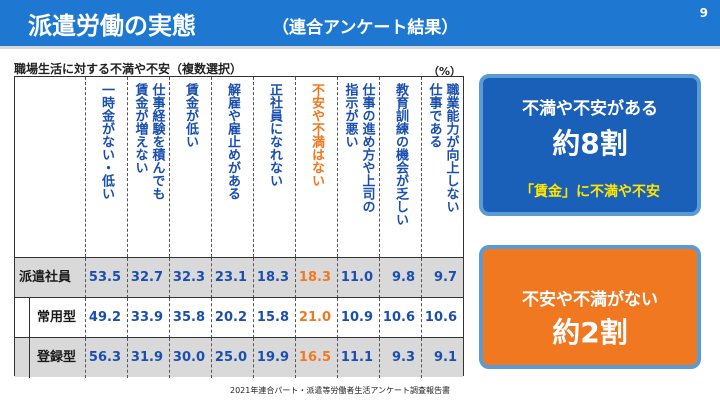  I want to click on table-cell: 9.1, so click(442, 358).